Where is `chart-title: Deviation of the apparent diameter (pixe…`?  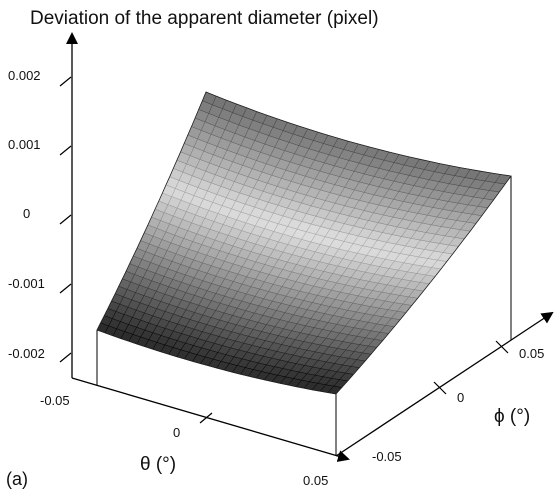
chart-title: Deviation of the apparent diameter (pixe… is located at coordinates (204, 18).